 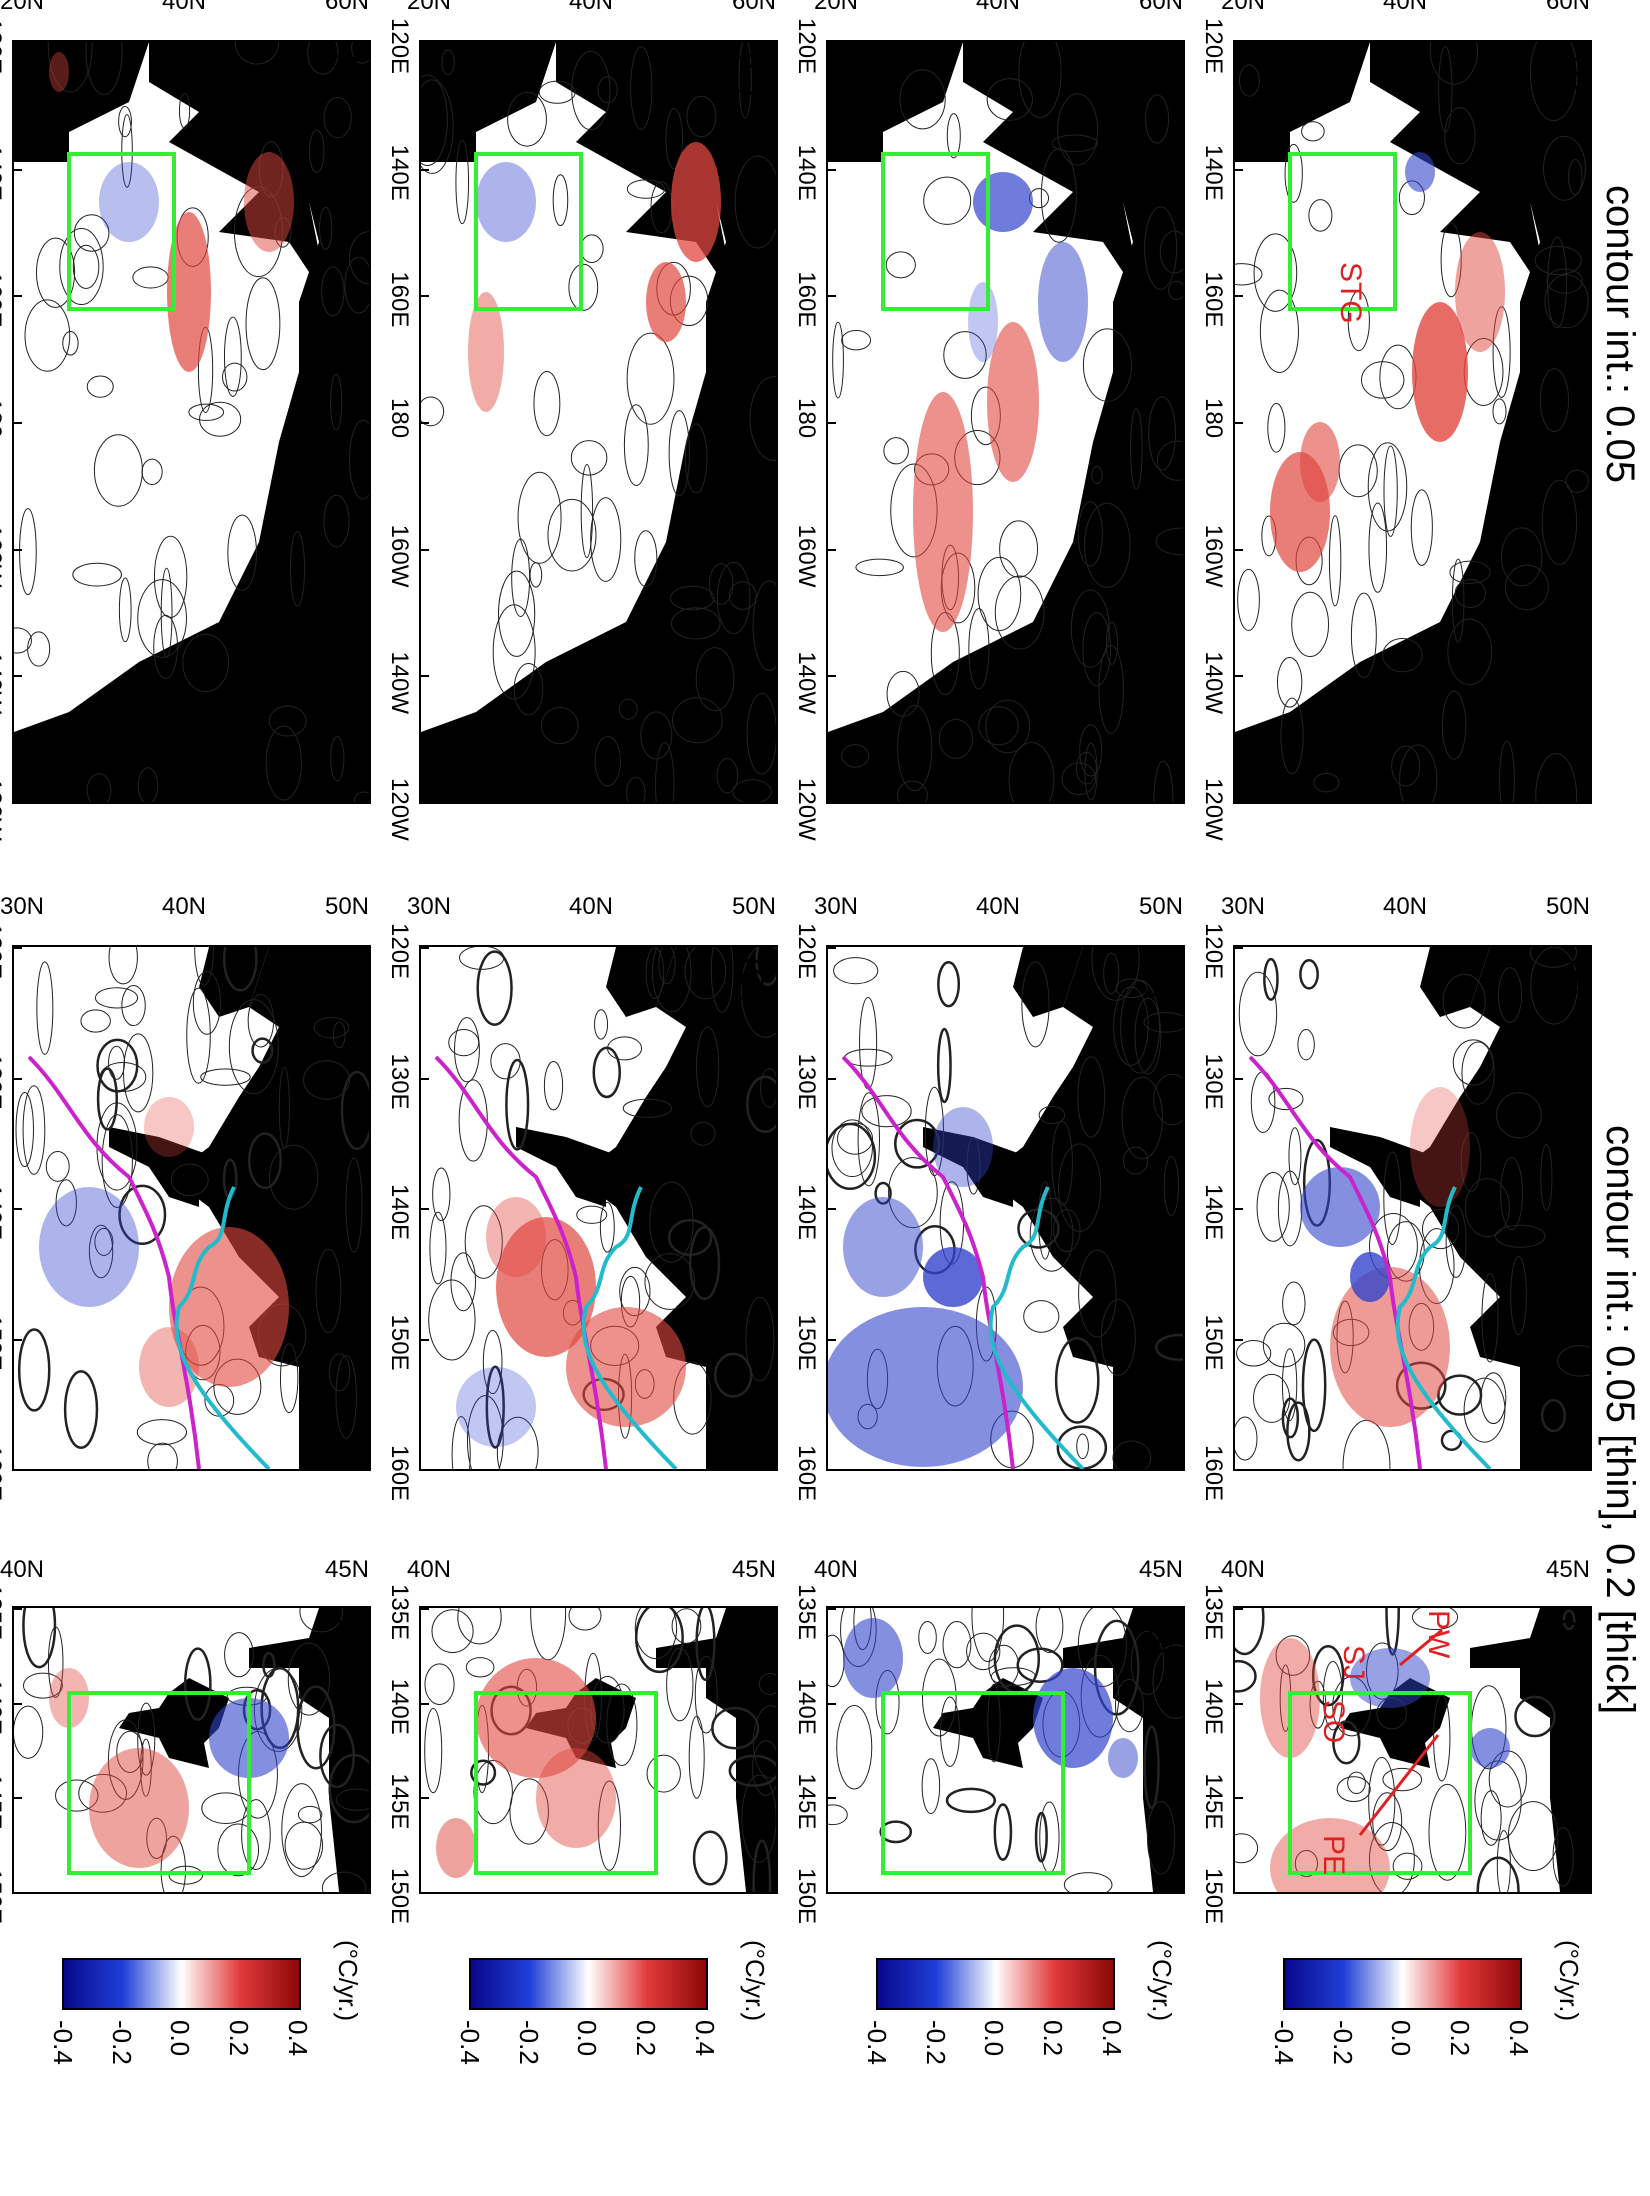 I want to click on panel-label: (L), so click(x=345, y=1638).